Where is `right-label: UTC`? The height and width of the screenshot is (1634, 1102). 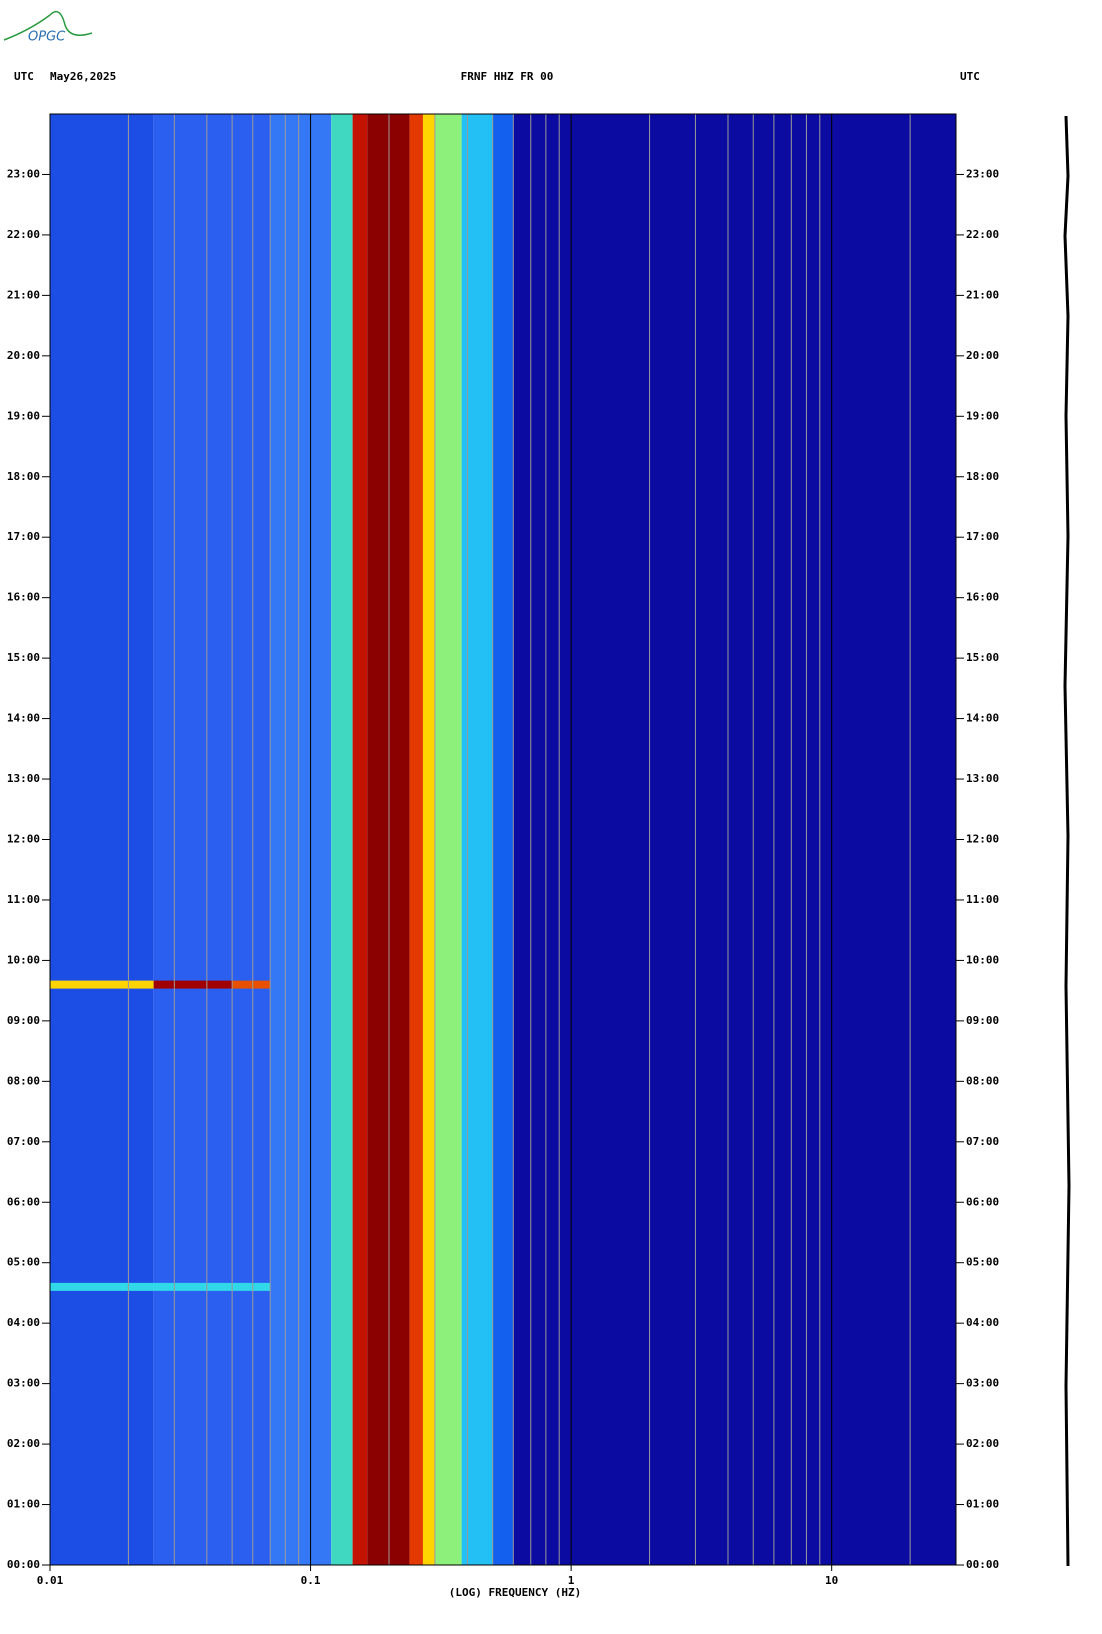
right-label: UTC is located at coordinates (970, 76).